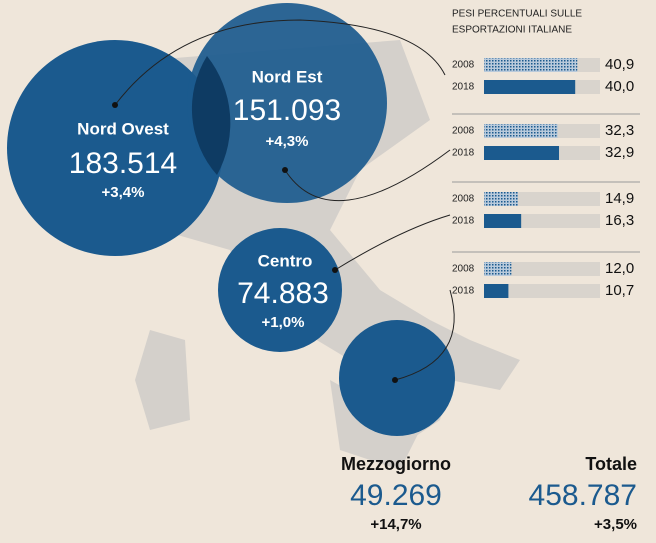  What do you see at coordinates (517, 14) in the screenshot?
I see `panel-title: PESI PERCENTUALI SULLE` at bounding box center [517, 14].